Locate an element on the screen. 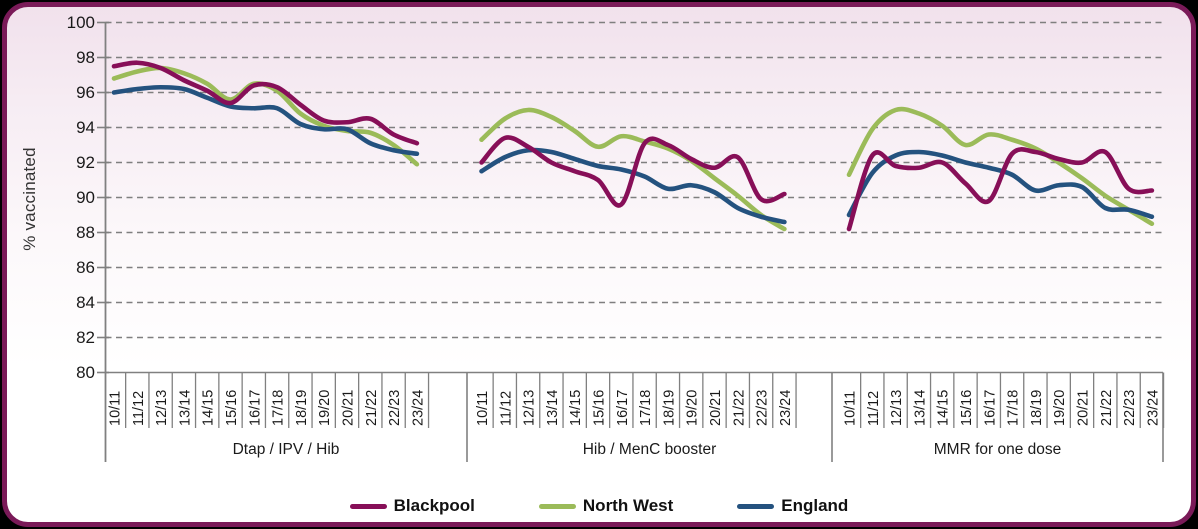  legend-label-north-west: North West is located at coordinates (628, 505).